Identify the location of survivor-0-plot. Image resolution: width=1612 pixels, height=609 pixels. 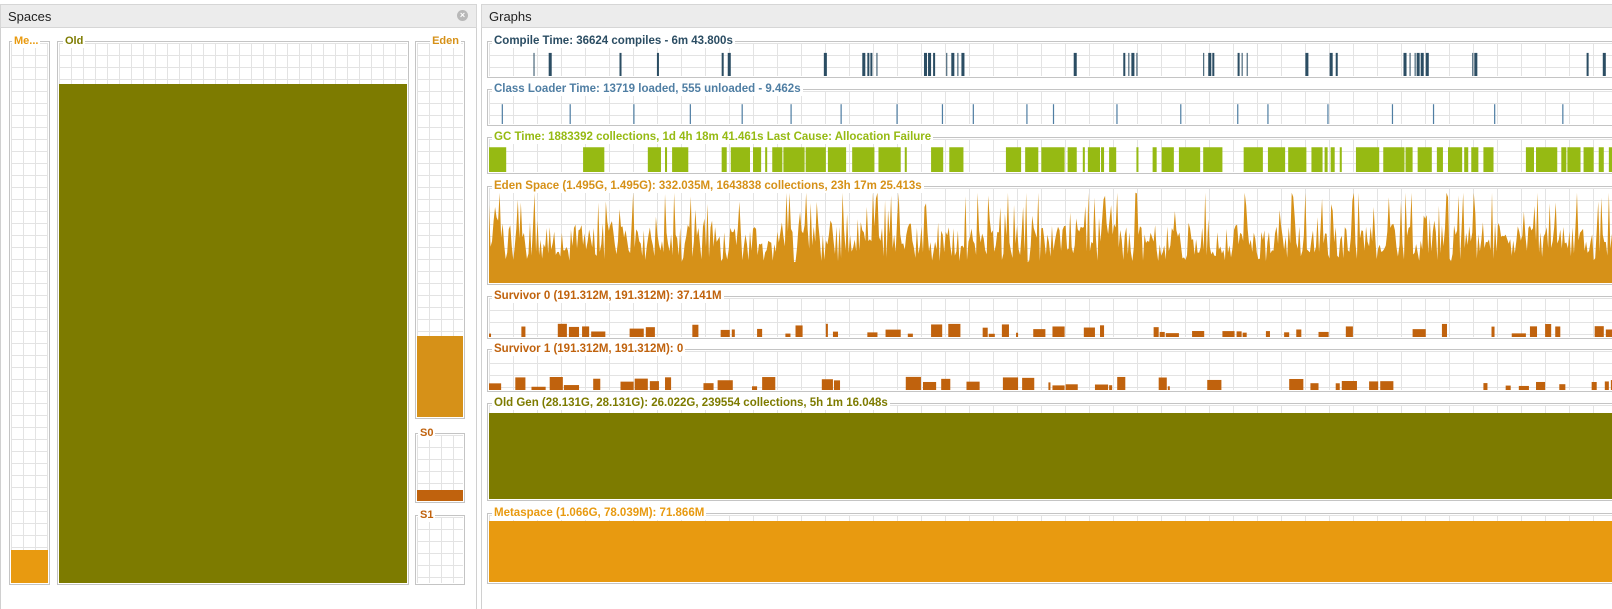
(1050, 330).